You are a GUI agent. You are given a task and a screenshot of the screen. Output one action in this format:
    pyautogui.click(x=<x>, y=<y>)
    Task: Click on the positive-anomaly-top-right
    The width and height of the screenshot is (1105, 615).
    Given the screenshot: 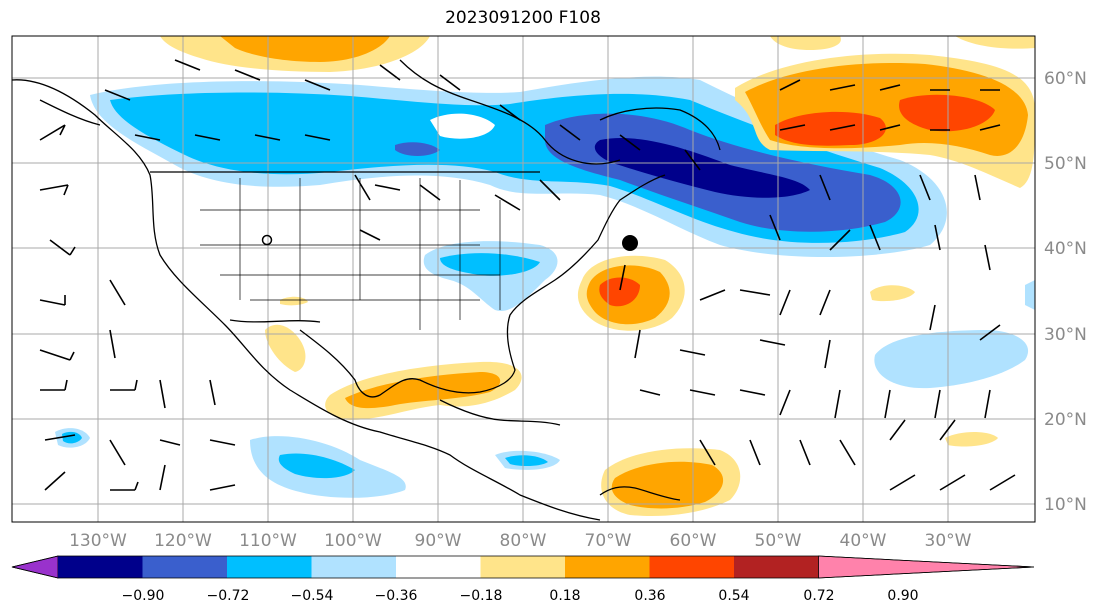 What is the action you would take?
    pyautogui.click(x=805, y=43)
    